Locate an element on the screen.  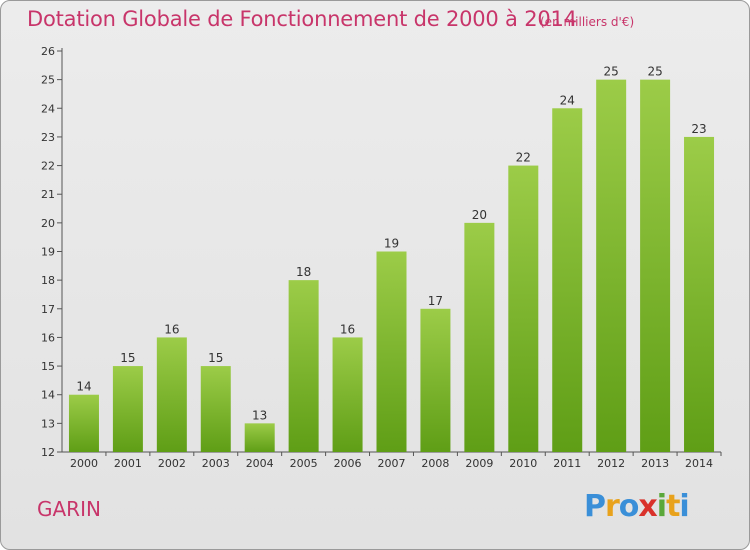
data-label-2001: 15 is located at coordinates (127, 358).